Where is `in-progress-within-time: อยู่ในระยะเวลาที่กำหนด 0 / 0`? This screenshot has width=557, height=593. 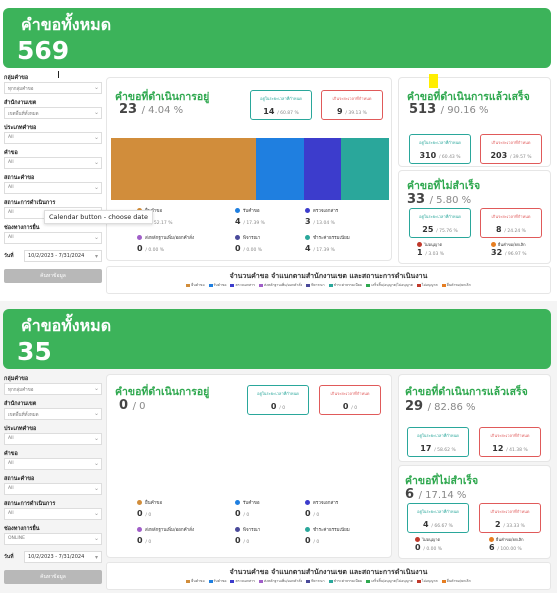
in-progress-within-time: อยู่ในระยะเวลาที่กำหนด 0 / 0 is located at coordinates (278, 400).